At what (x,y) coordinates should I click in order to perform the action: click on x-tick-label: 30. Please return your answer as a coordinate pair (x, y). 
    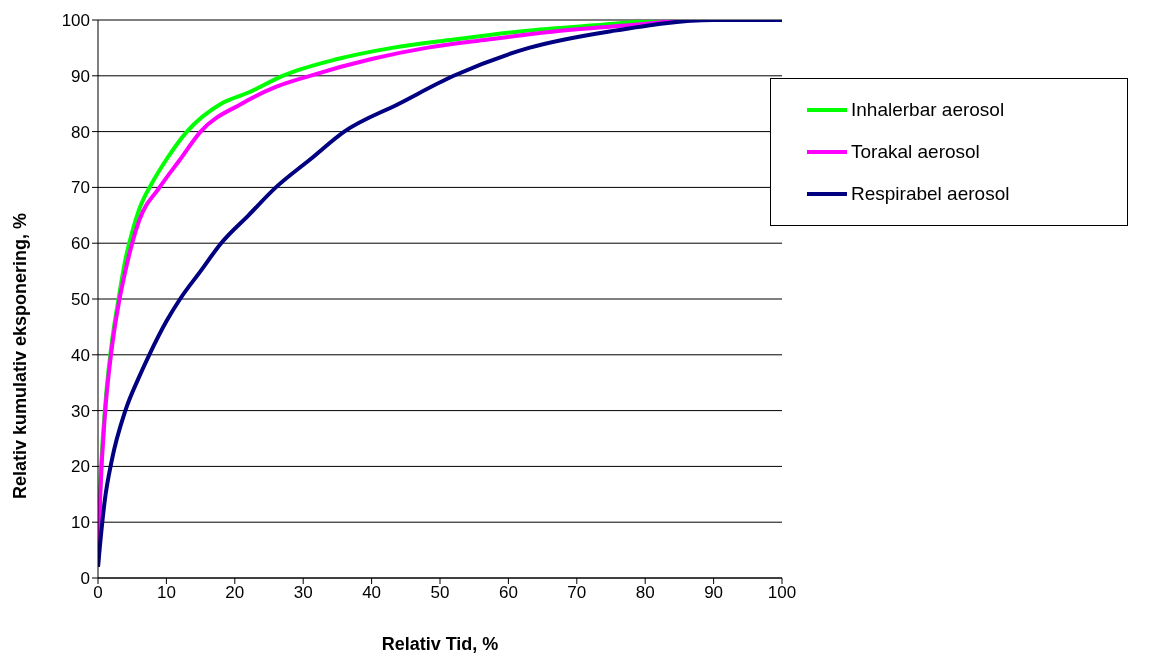
    Looking at the image, I should click on (303, 593).